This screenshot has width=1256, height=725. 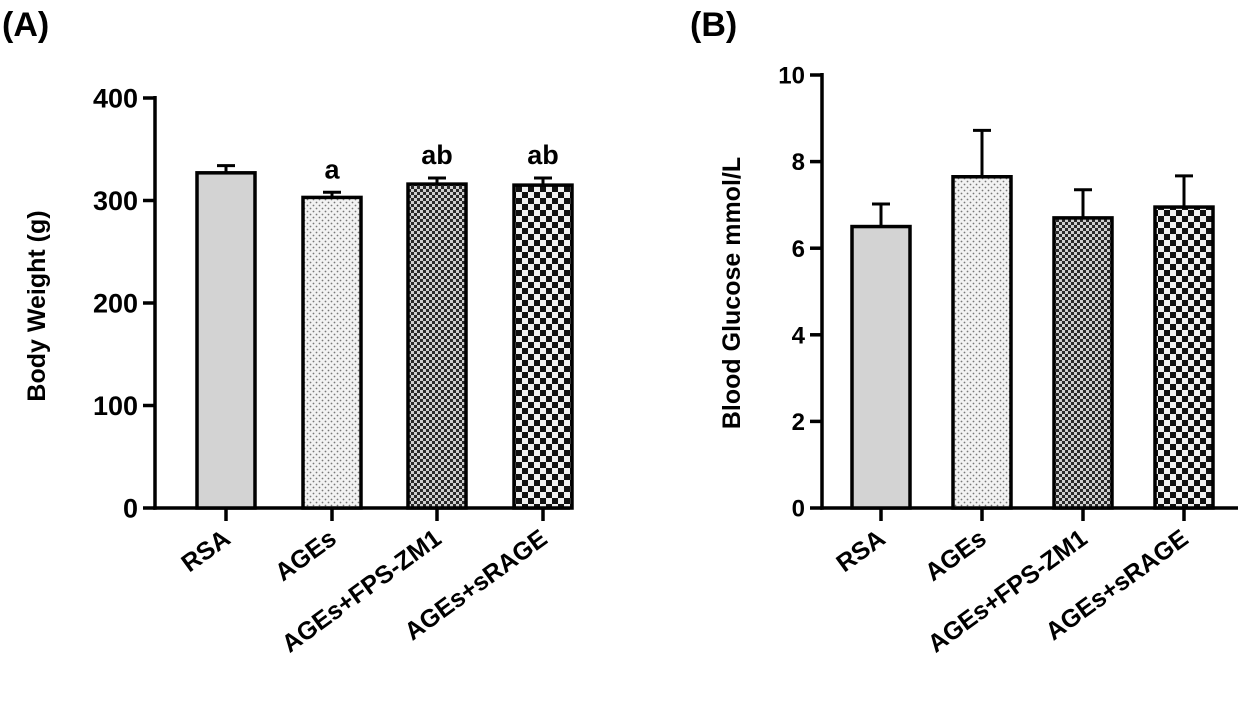 What do you see at coordinates (791, 76) in the screenshot?
I see `panel-b-y-tick-label: 10` at bounding box center [791, 76].